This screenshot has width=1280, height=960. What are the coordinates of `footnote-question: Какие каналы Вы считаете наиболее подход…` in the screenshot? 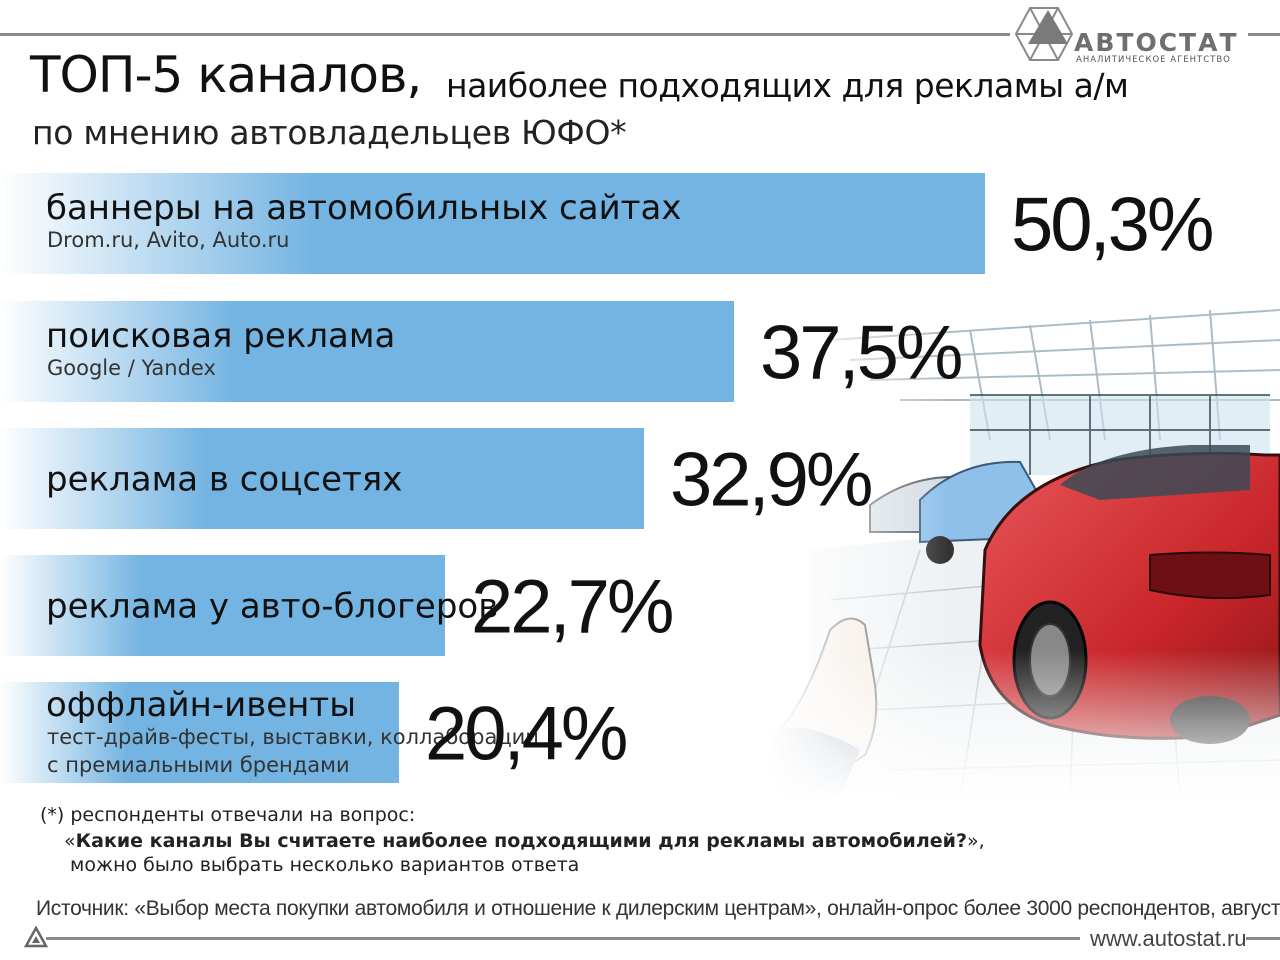 It's located at (521, 841).